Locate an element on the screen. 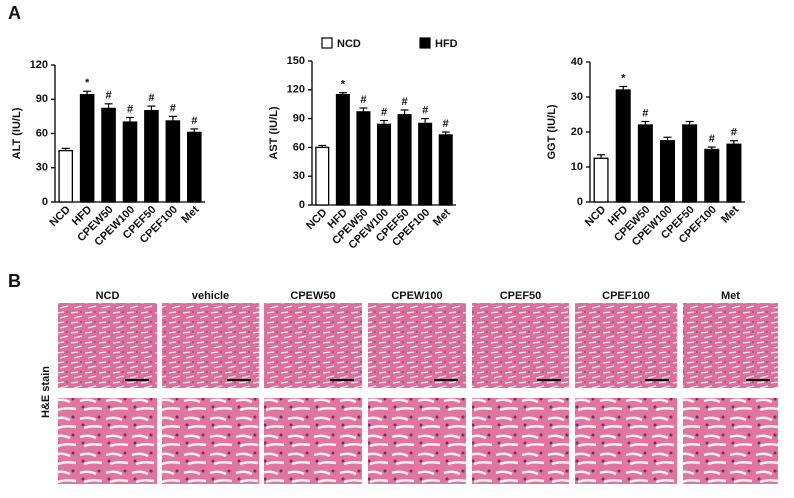 The height and width of the screenshot is (498, 794). column-label: vehicle is located at coordinates (210, 296).